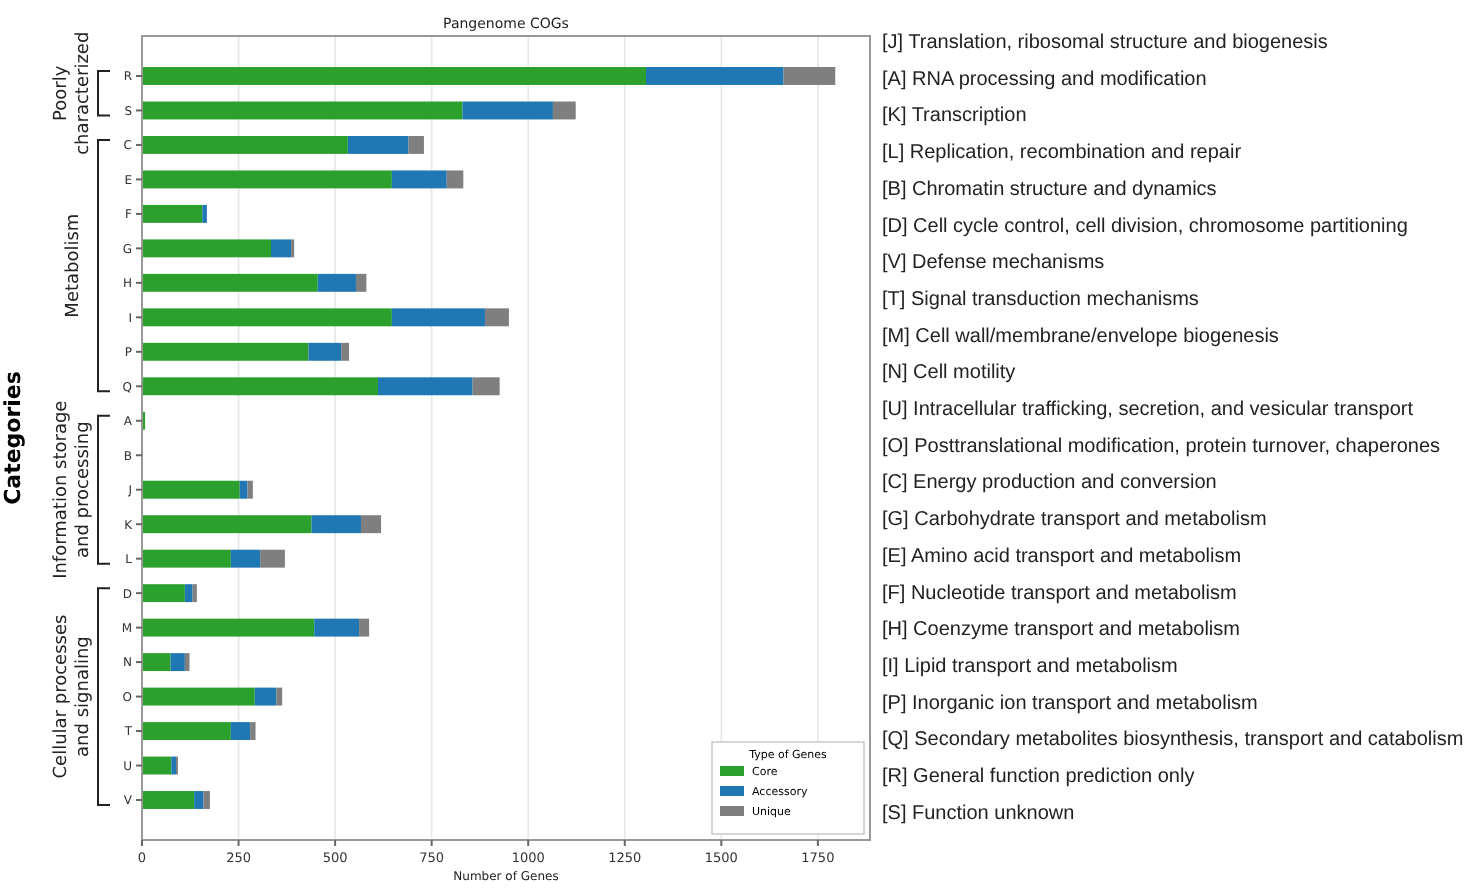 This screenshot has height=896, width=1480. What do you see at coordinates (1173, 740) in the screenshot?
I see `text: [Q] Secondary metabolites biosynthesis, transport and catabolism` at bounding box center [1173, 740].